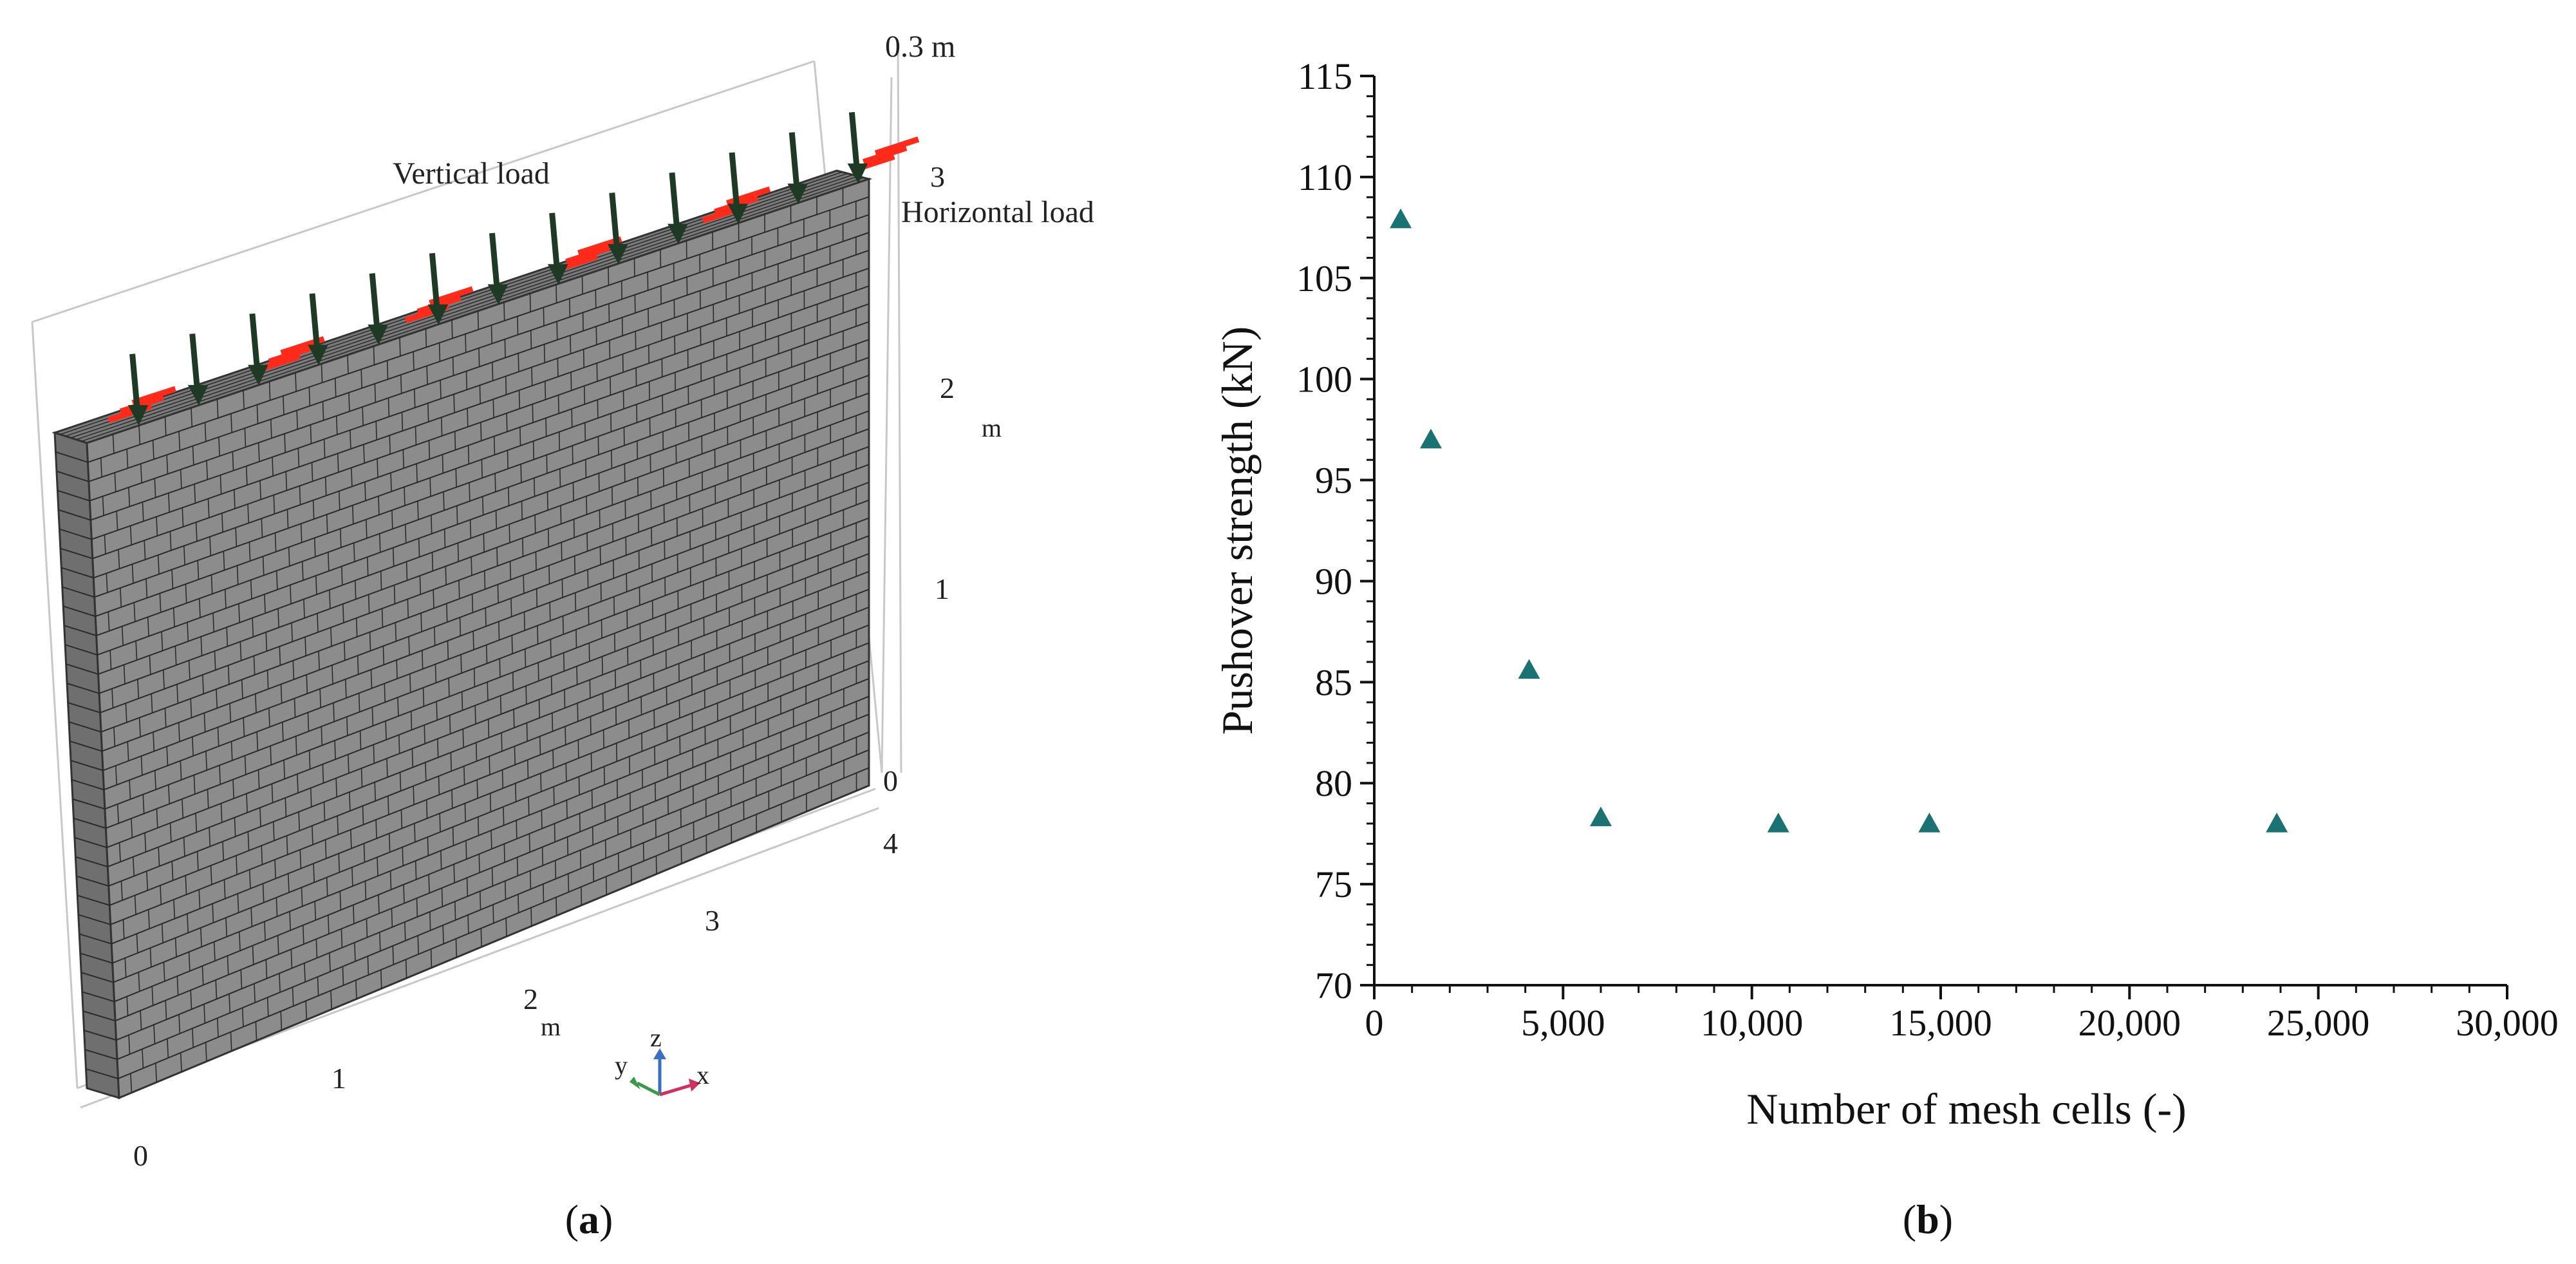 Image resolution: width=2576 pixels, height=1264 pixels. What do you see at coordinates (920, 47) in the screenshot?
I see `thickness-label: 0.3 m` at bounding box center [920, 47].